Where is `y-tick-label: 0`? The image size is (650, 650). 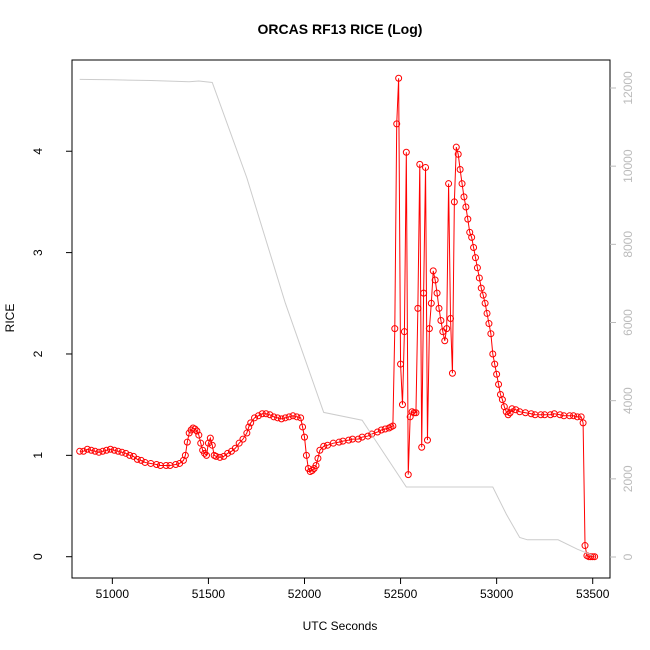
y-tick-label: 0 is located at coordinates (38, 556).